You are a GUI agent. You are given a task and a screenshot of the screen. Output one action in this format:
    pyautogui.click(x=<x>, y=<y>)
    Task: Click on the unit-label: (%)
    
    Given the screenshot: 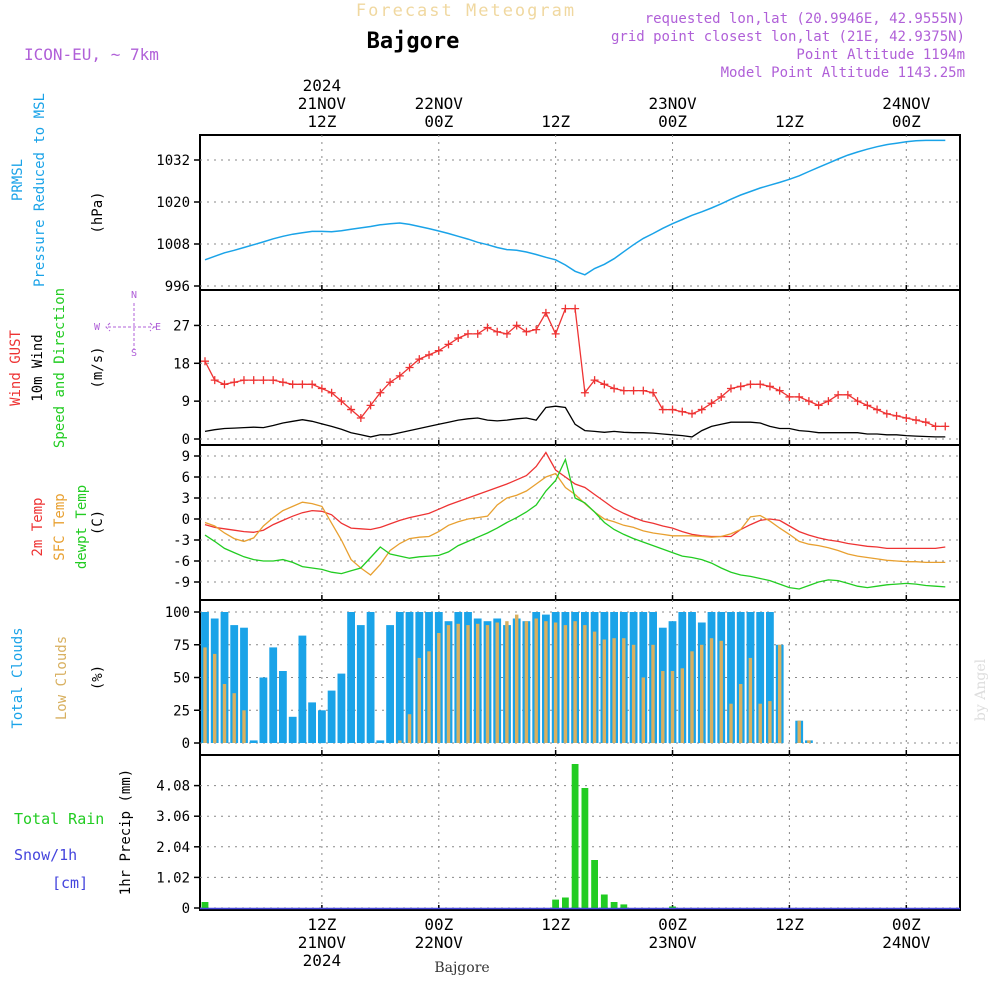 What is the action you would take?
    pyautogui.click(x=98, y=677)
    